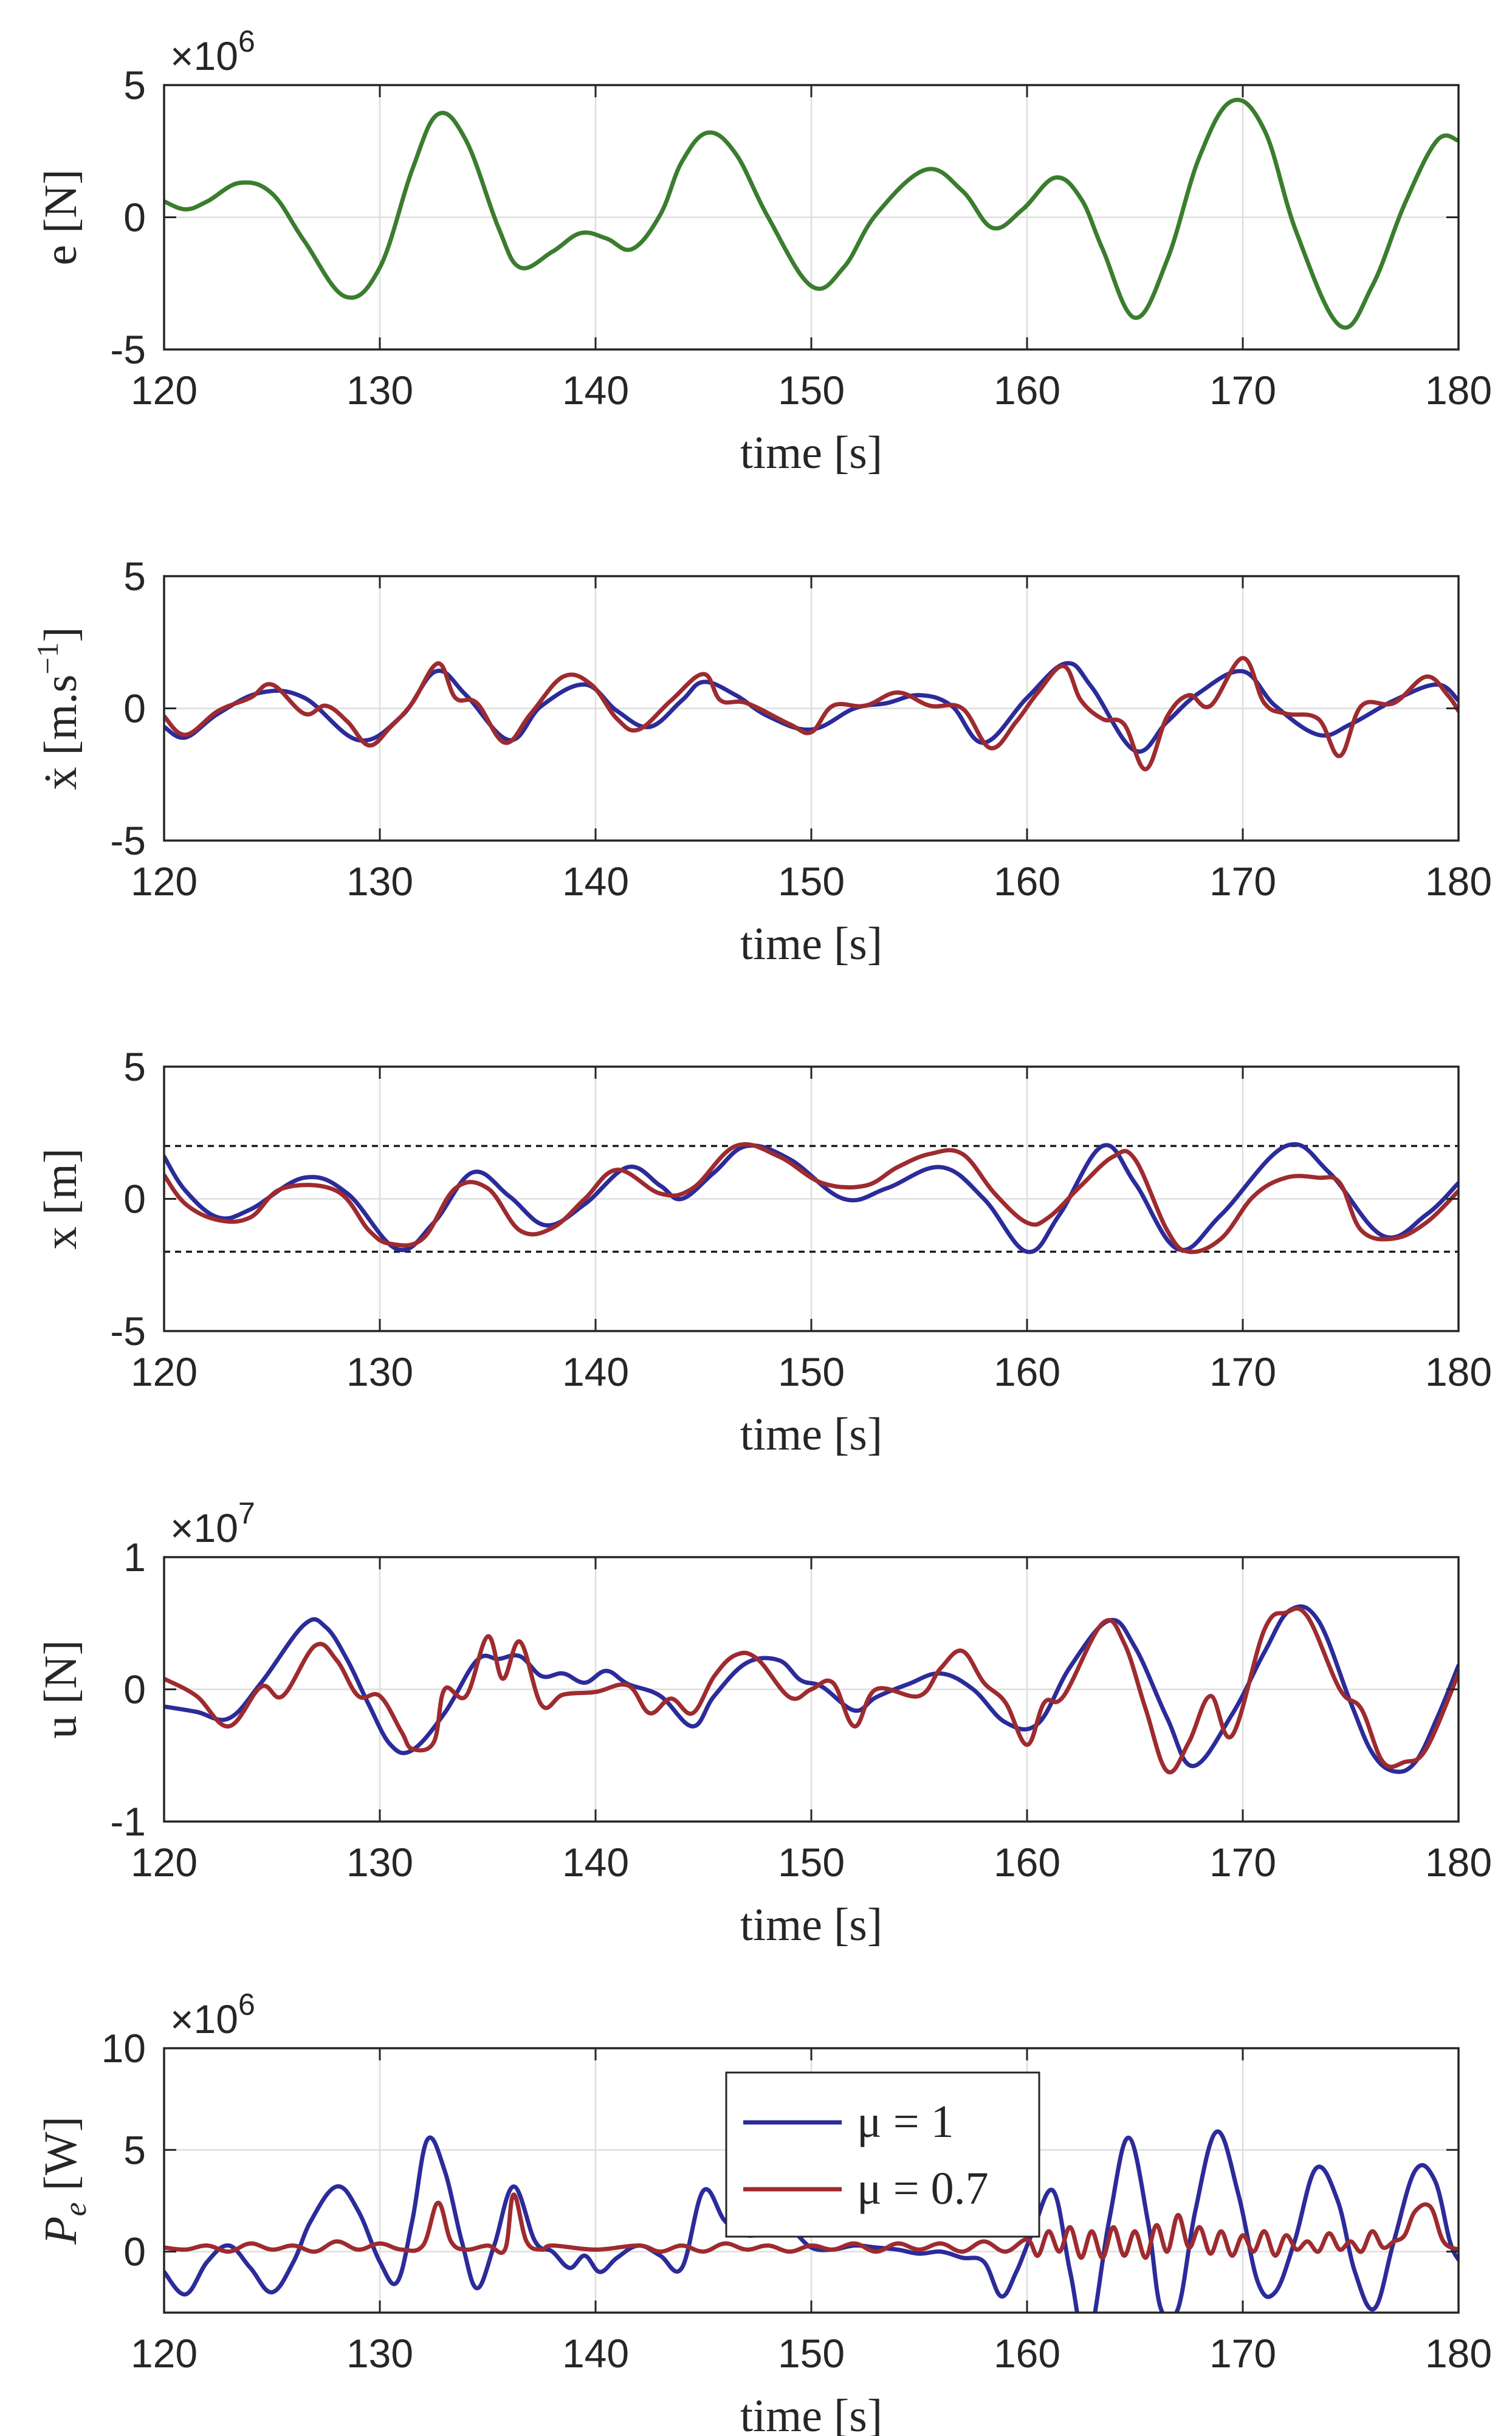 The image size is (1512, 2436). Describe the element at coordinates (60, 1689) in the screenshot. I see `y-axis-label: u [N]` at that location.